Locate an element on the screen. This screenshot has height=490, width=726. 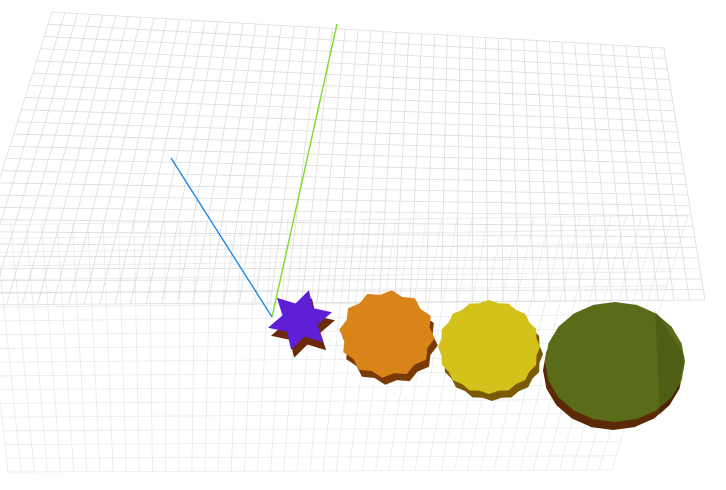
orange-gear-top is located at coordinates (387, 334).